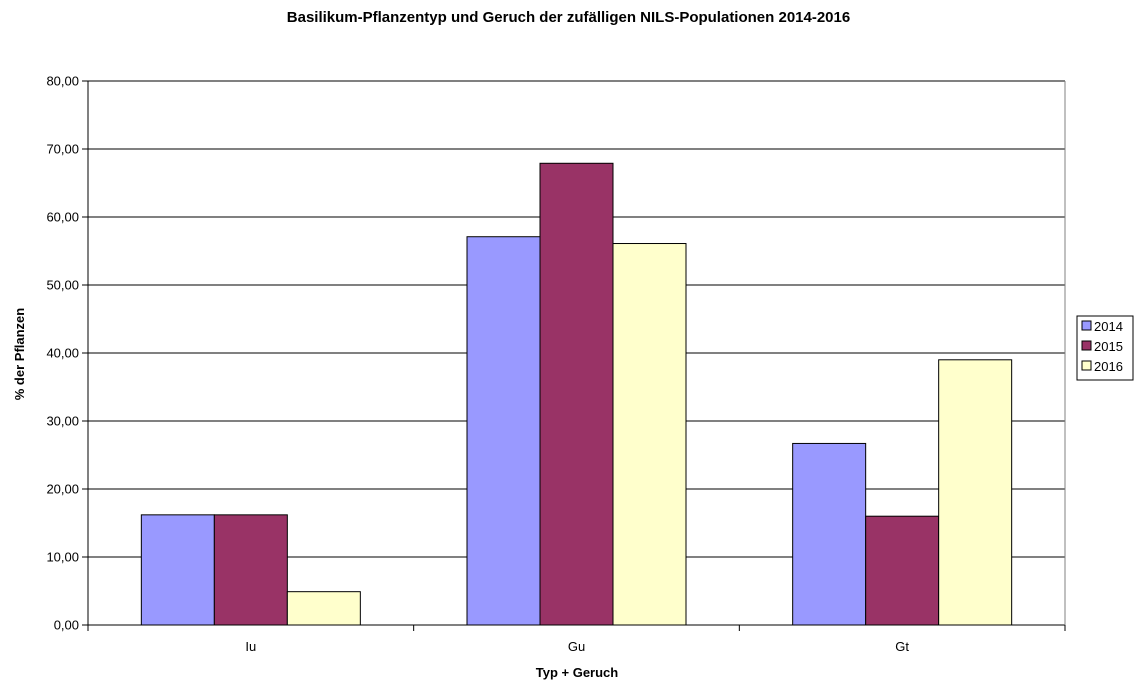 Image resolution: width=1137 pixels, height=681 pixels. What do you see at coordinates (902, 646) in the screenshot?
I see `x-tick-label: Gt` at bounding box center [902, 646].